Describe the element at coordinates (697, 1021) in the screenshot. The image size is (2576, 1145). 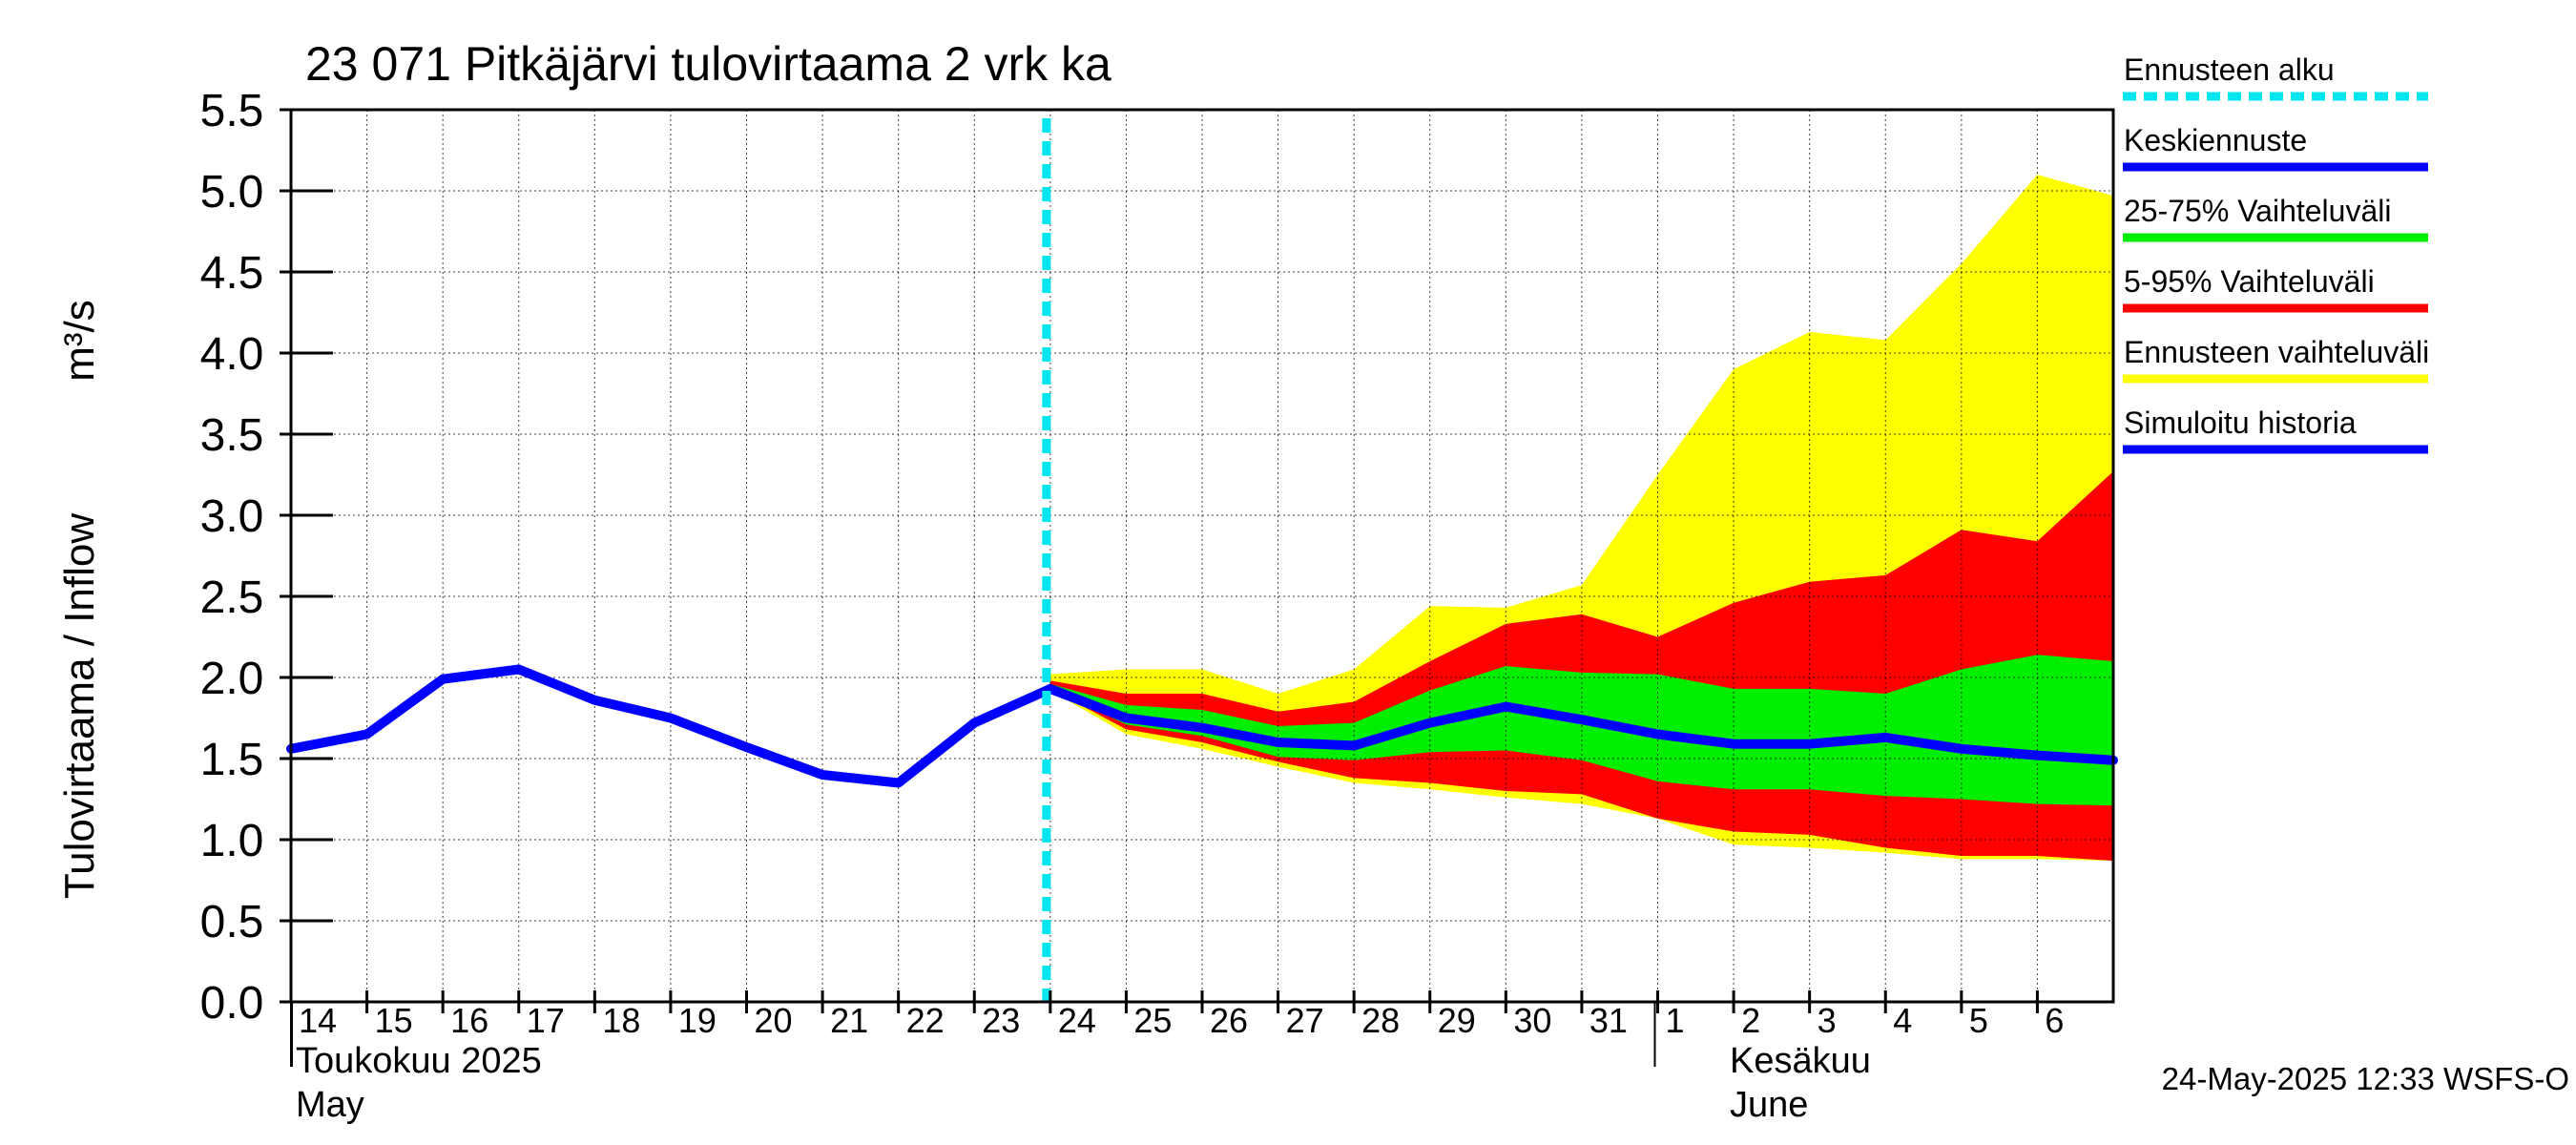
I see `x-tick-label: 19` at that location.